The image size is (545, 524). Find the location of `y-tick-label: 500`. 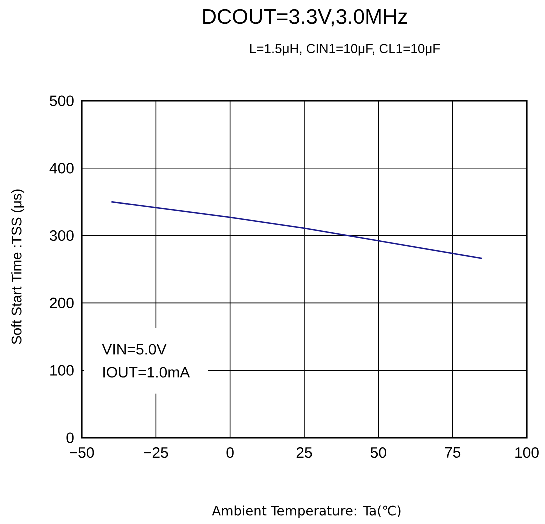

y-tick-label: 500 is located at coordinates (62, 101).